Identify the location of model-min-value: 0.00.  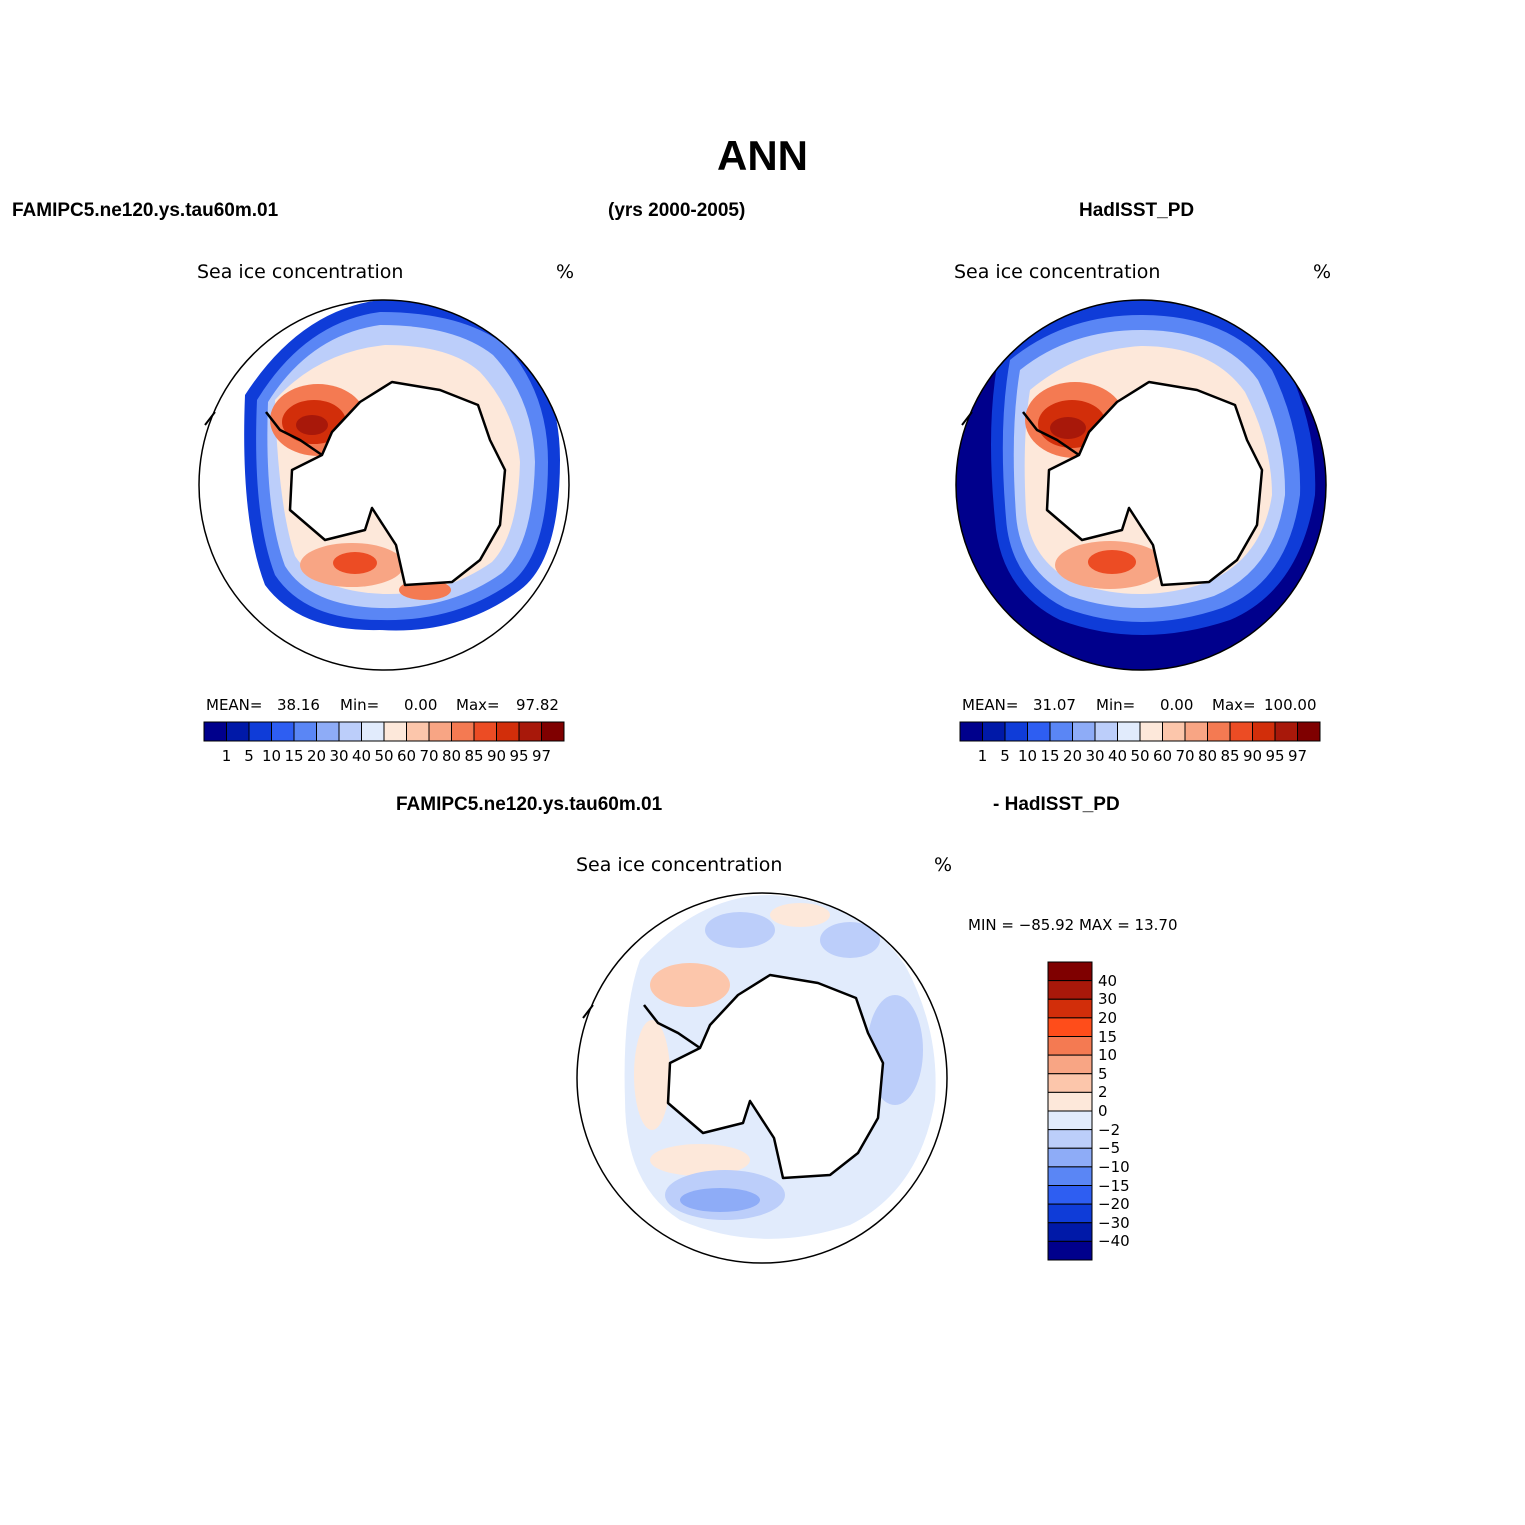
(421, 705).